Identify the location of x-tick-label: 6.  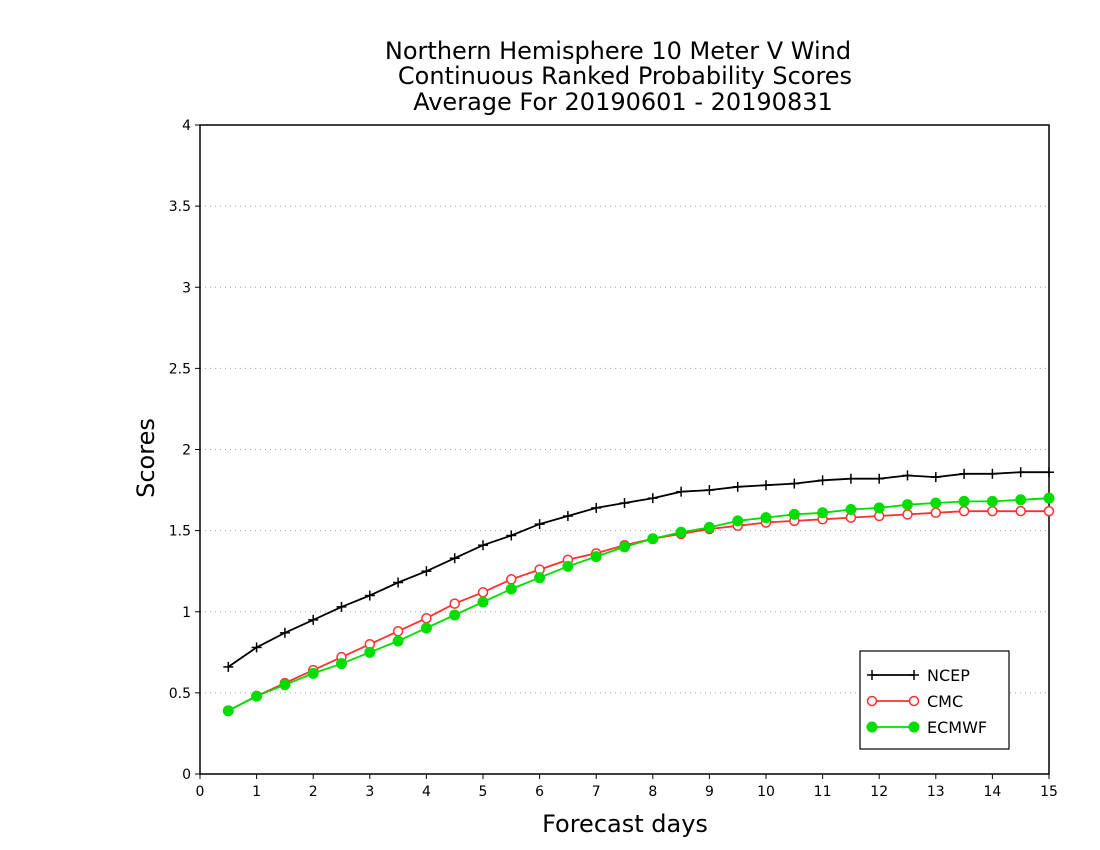
(539, 792).